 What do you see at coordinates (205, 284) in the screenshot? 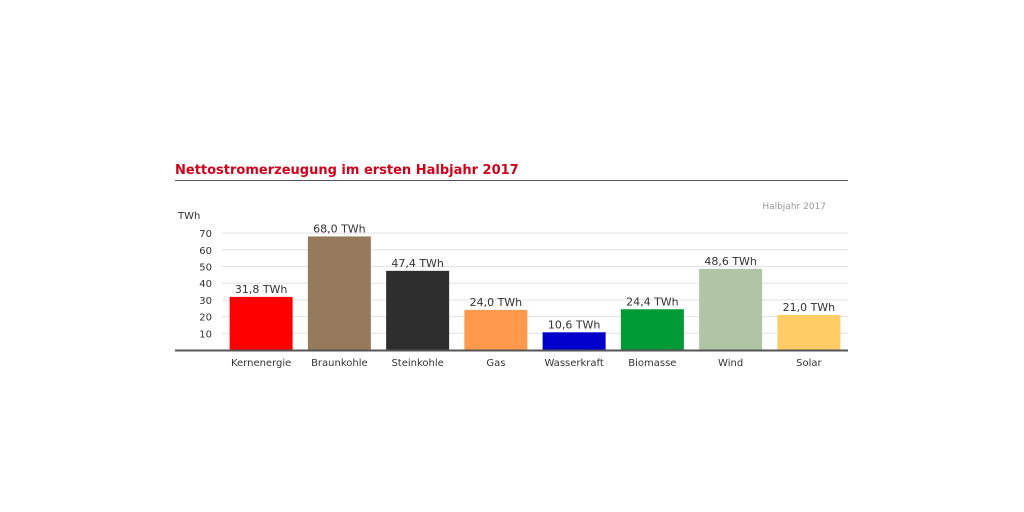
I see `y-tick-label: 40` at bounding box center [205, 284].